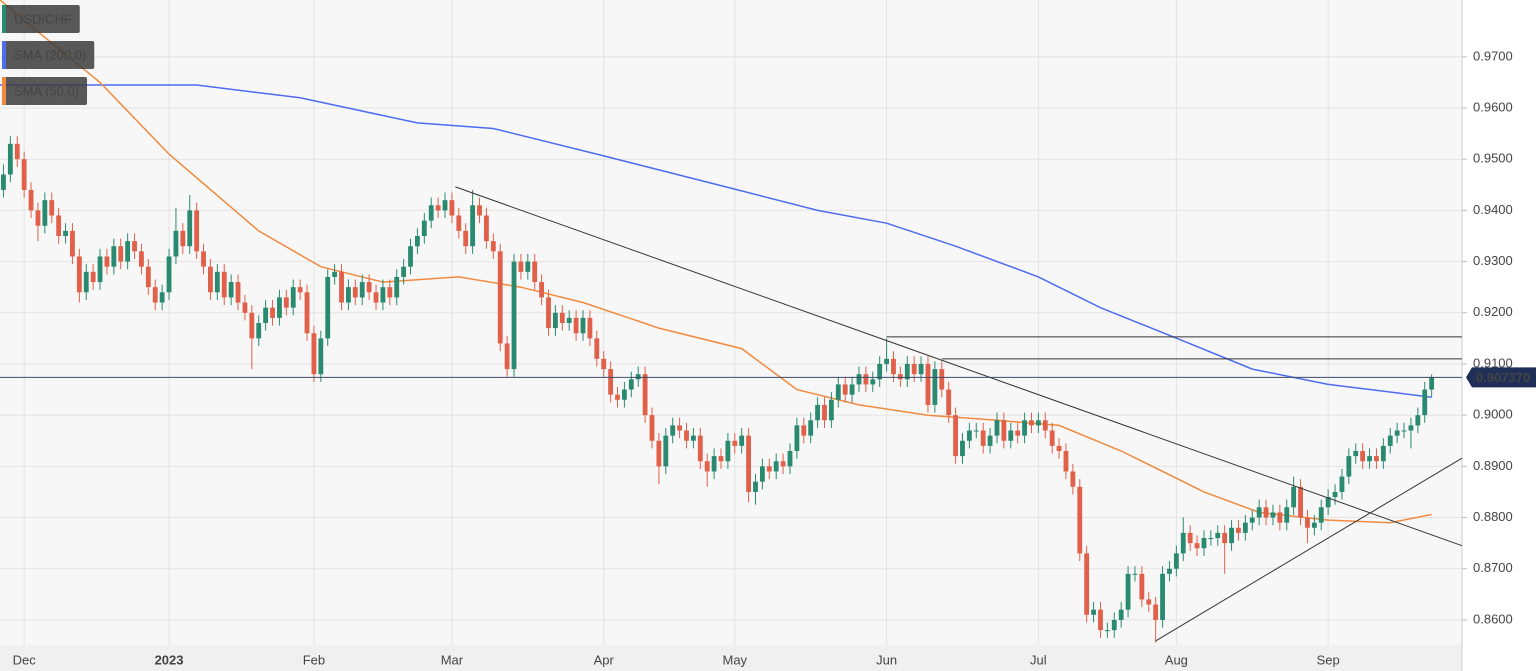 The image size is (1536, 671). I want to click on legend-item: USD/CHF, so click(41, 19).